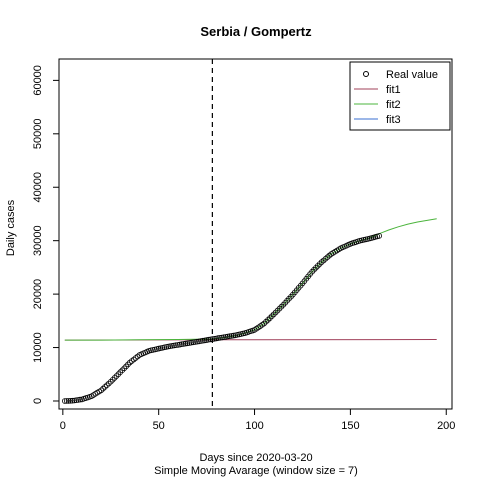 This screenshot has height=480, width=480. What do you see at coordinates (38, 347) in the screenshot?
I see `y-tick-label: 10000` at bounding box center [38, 347].